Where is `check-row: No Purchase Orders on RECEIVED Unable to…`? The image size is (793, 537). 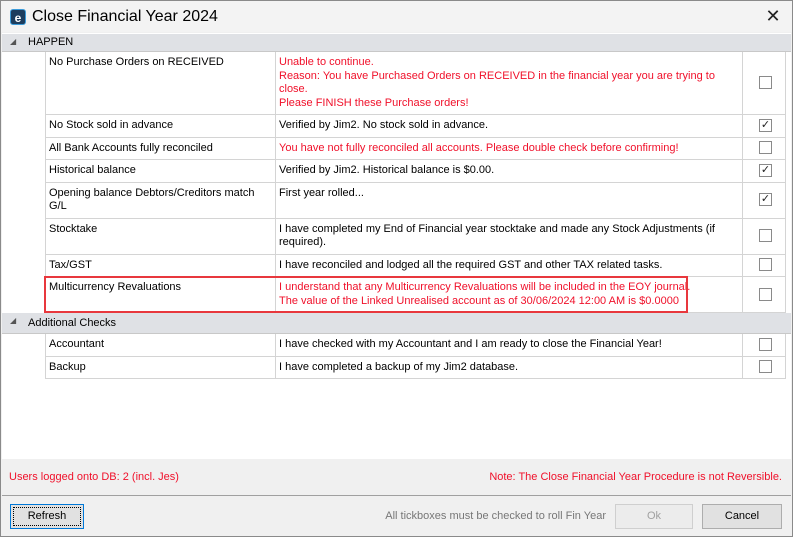
check-row: No Purchase Orders on RECEIVED Unable to… is located at coordinates (415, 83).